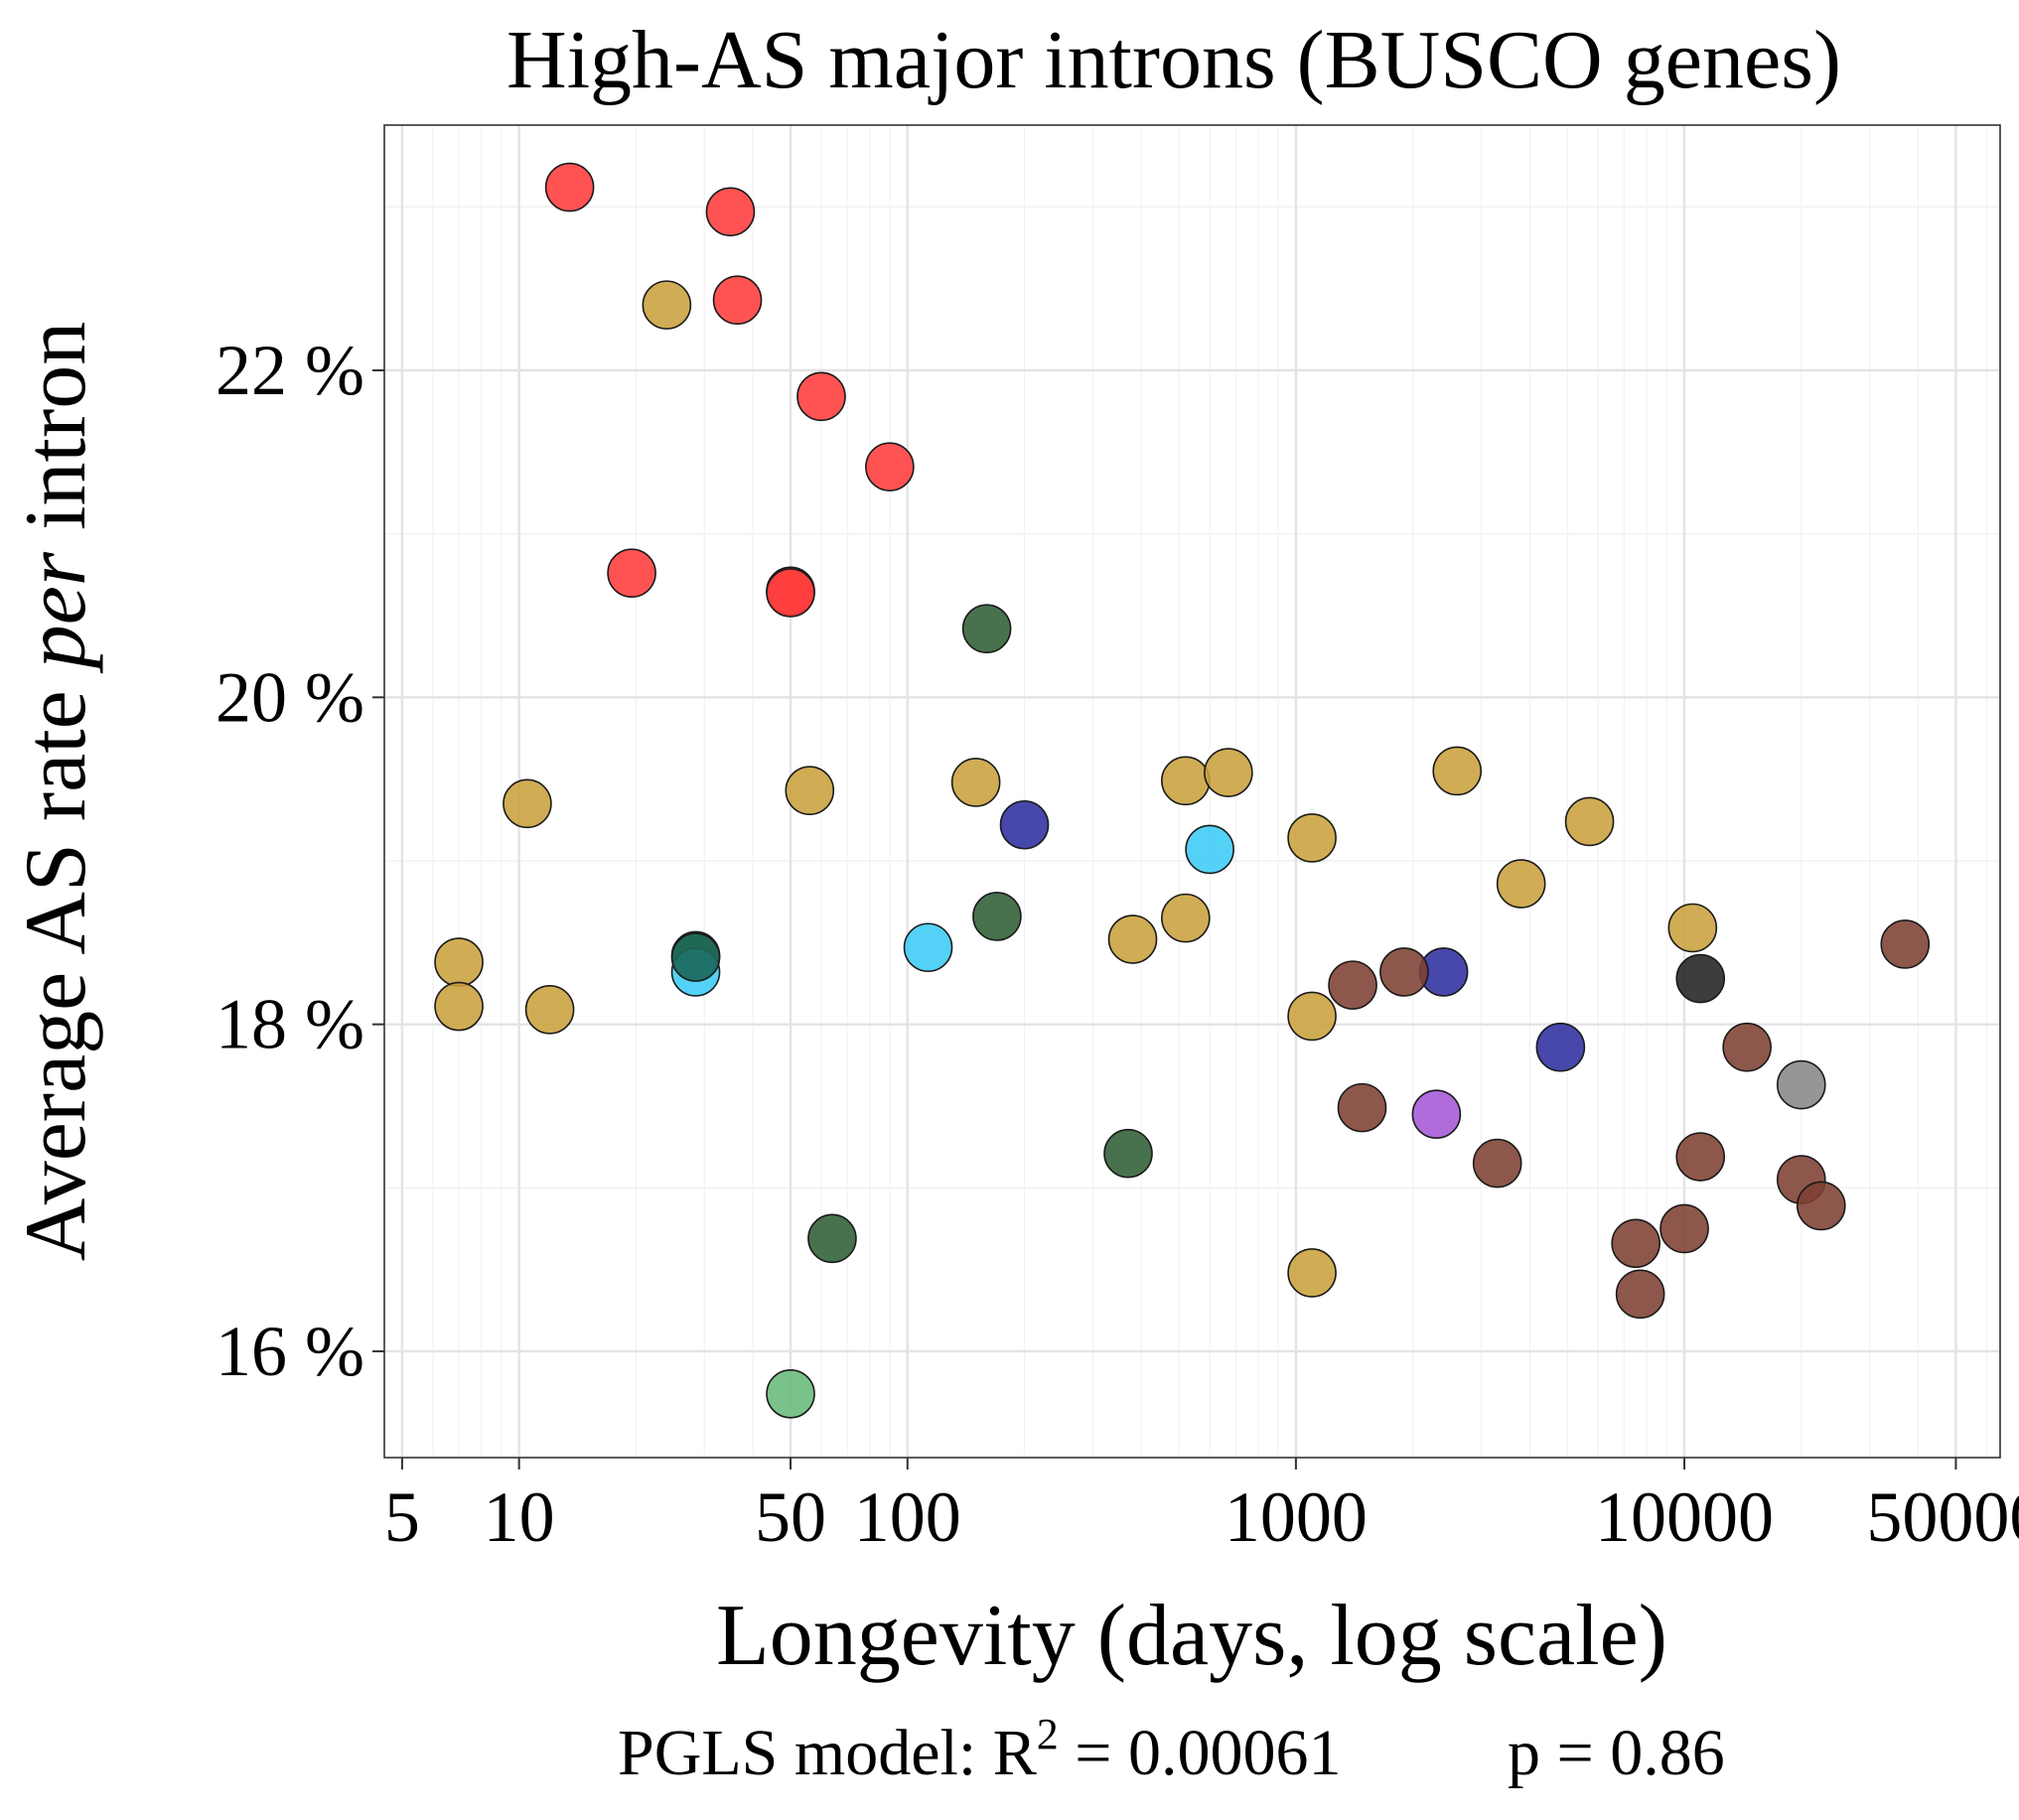  What do you see at coordinates (1173, 60) in the screenshot?
I see `chart-title: High-AS major introns (BUSCO genes)` at bounding box center [1173, 60].